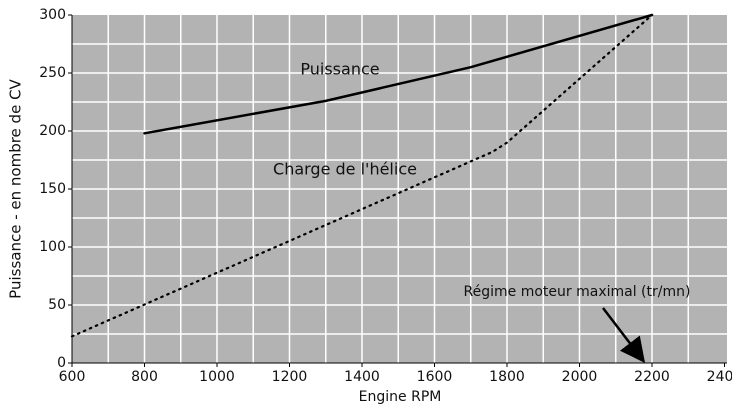  I want to click on y-tick-label: 250, so click(52, 73).